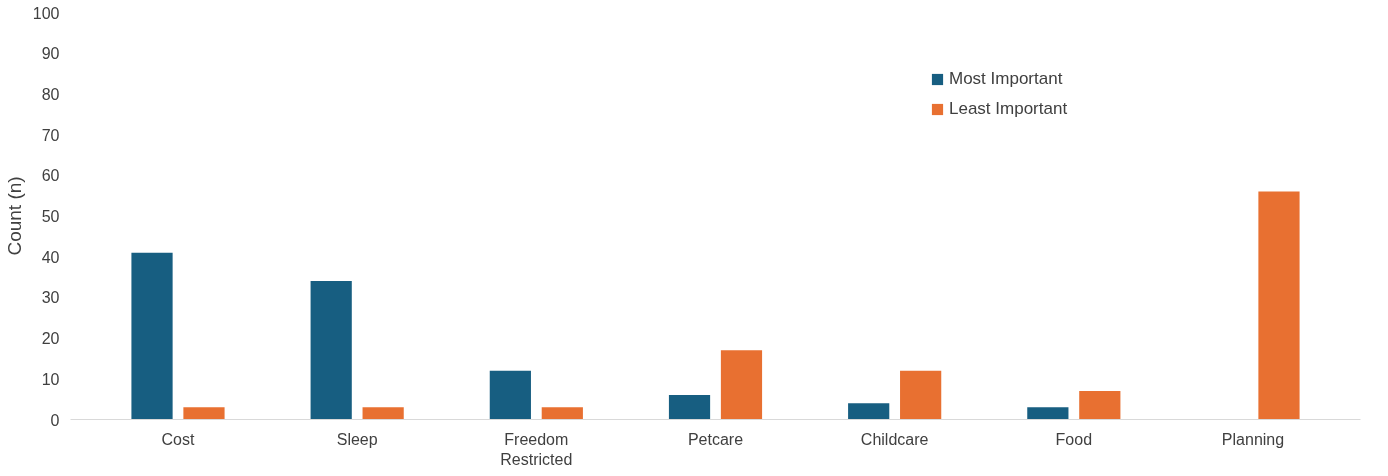 The image size is (1388, 476). I want to click on y-tick-label: 10, so click(50, 379).